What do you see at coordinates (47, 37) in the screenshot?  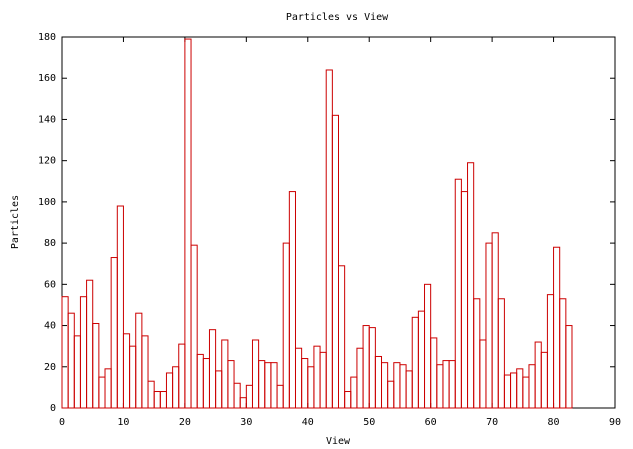 I see `y-tick-label: 180` at bounding box center [47, 37].